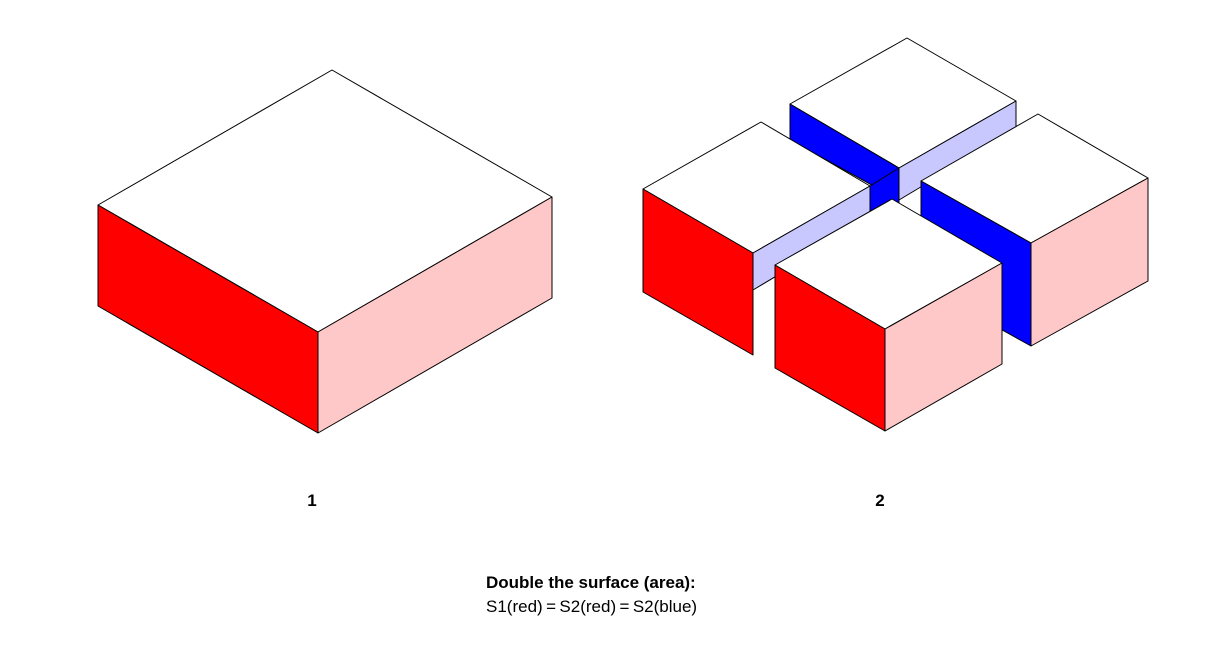  I want to click on figure-1-label: 1, so click(311, 500).